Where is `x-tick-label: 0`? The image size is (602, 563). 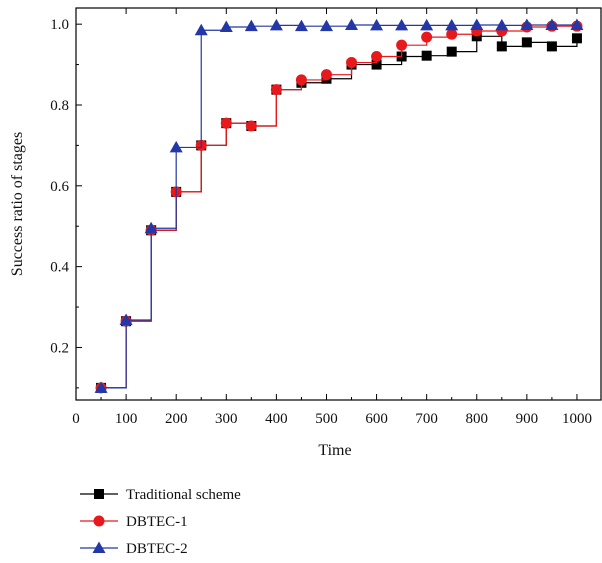
x-tick-label: 0 is located at coordinates (76, 419).